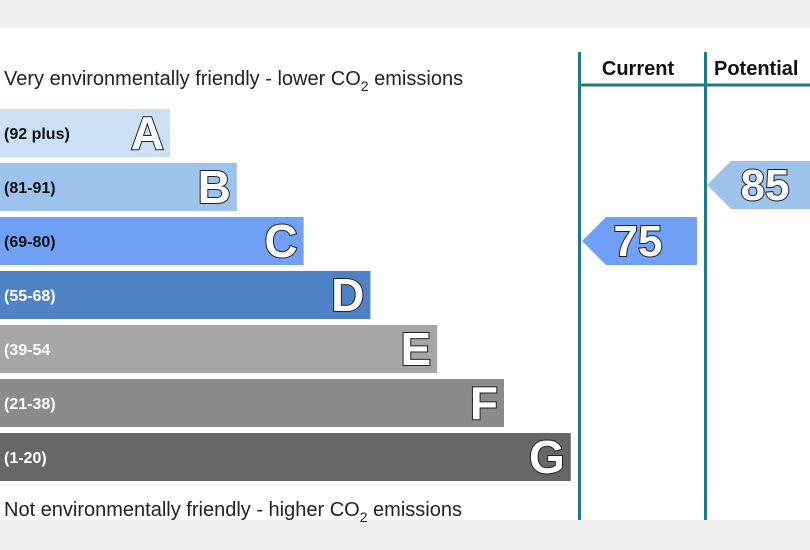  Describe the element at coordinates (280, 241) in the screenshot. I see `band-letter: C` at that location.